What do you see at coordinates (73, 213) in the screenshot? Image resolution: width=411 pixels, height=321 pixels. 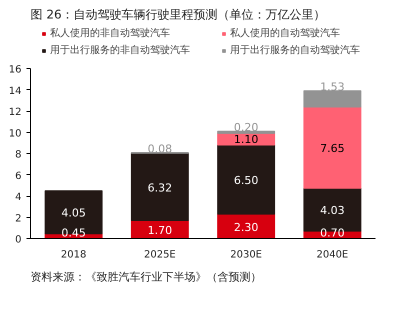 I see `data-label: 4.05` at bounding box center [73, 213].